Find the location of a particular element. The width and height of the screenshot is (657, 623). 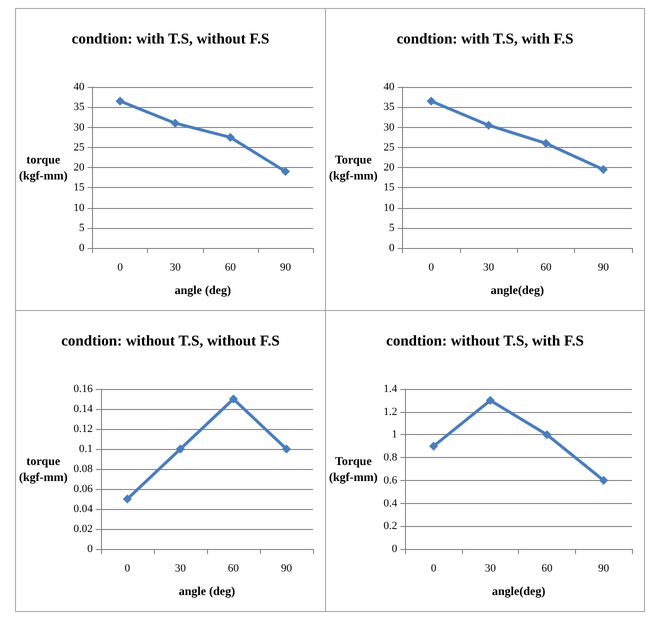

y-tick-label: 0.6 is located at coordinates (391, 480).